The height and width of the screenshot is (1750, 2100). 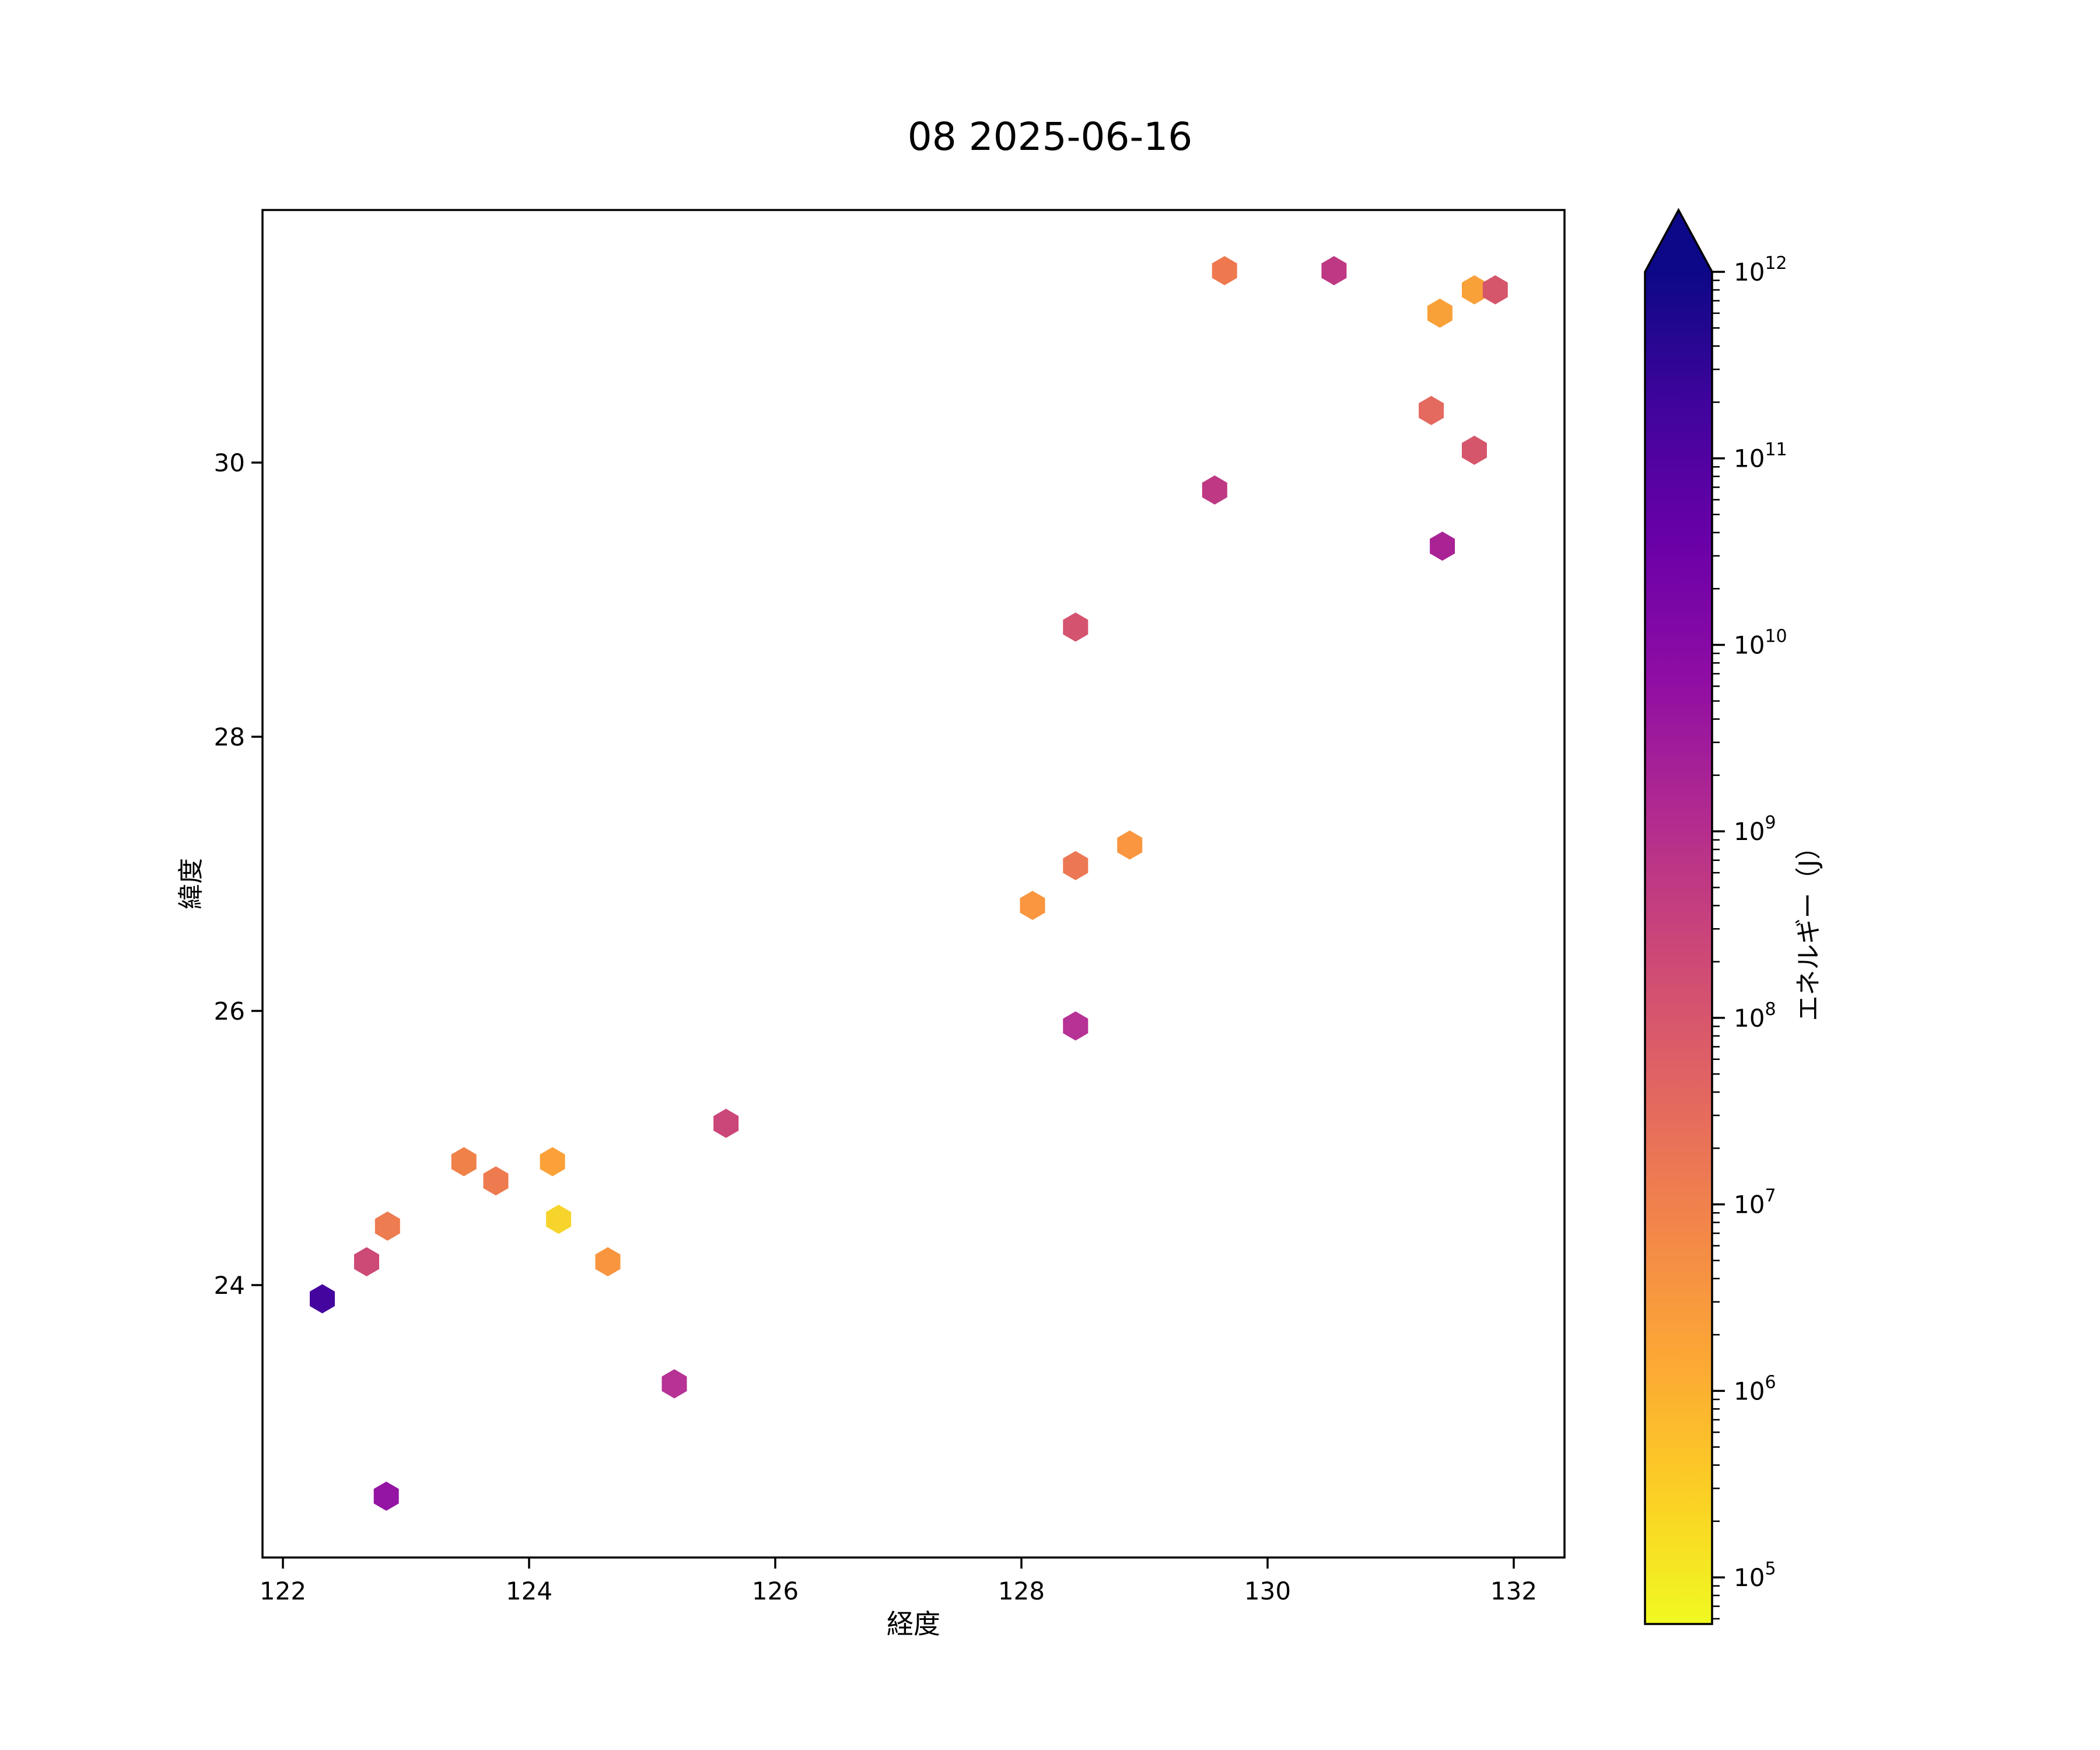 I want to click on x-axis-label: 経度, so click(x=914, y=1624).